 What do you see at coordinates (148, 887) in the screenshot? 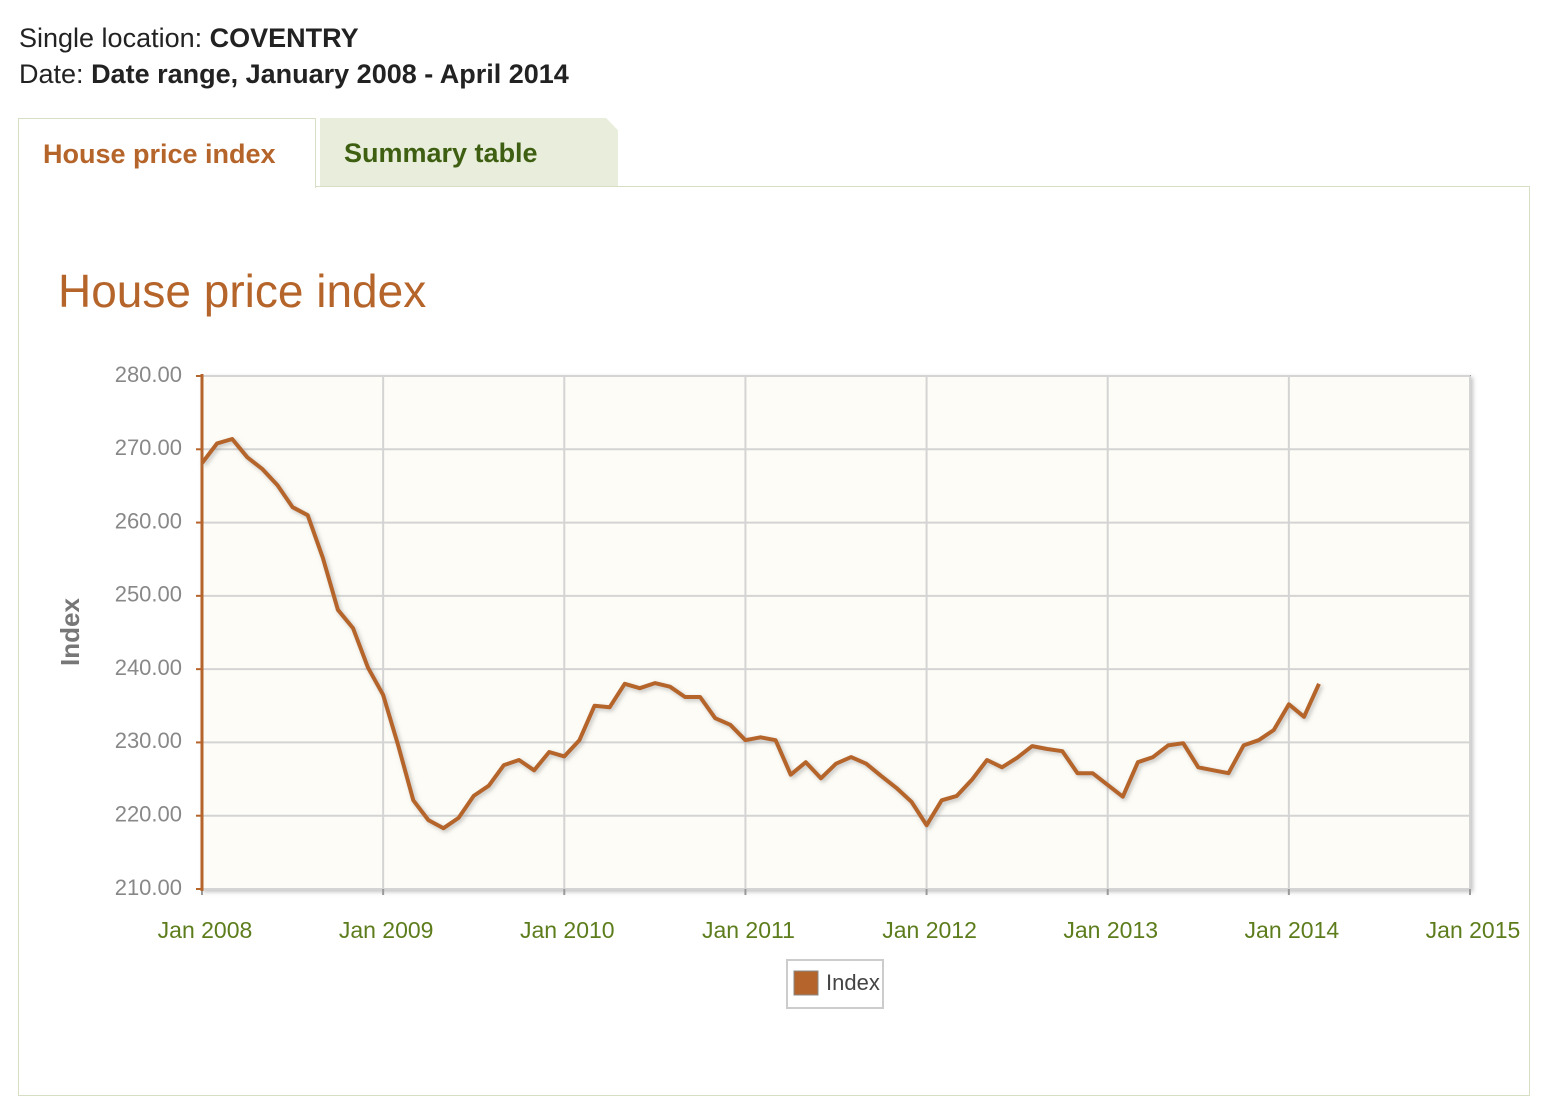
I see `y-tick-label: 210.00` at bounding box center [148, 887].